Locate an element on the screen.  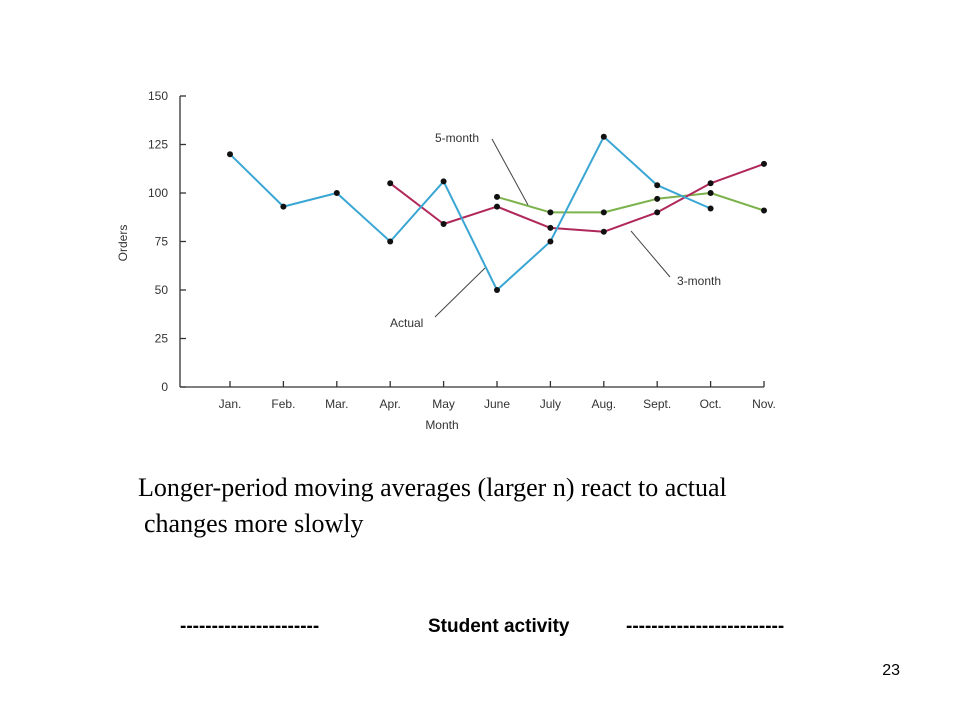
x-tick-label: Mar. is located at coordinates (336, 404).